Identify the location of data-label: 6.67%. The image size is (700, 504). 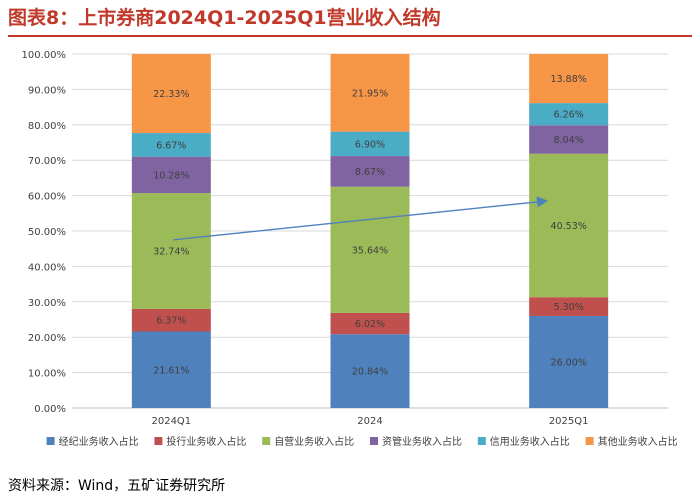
(171, 145).